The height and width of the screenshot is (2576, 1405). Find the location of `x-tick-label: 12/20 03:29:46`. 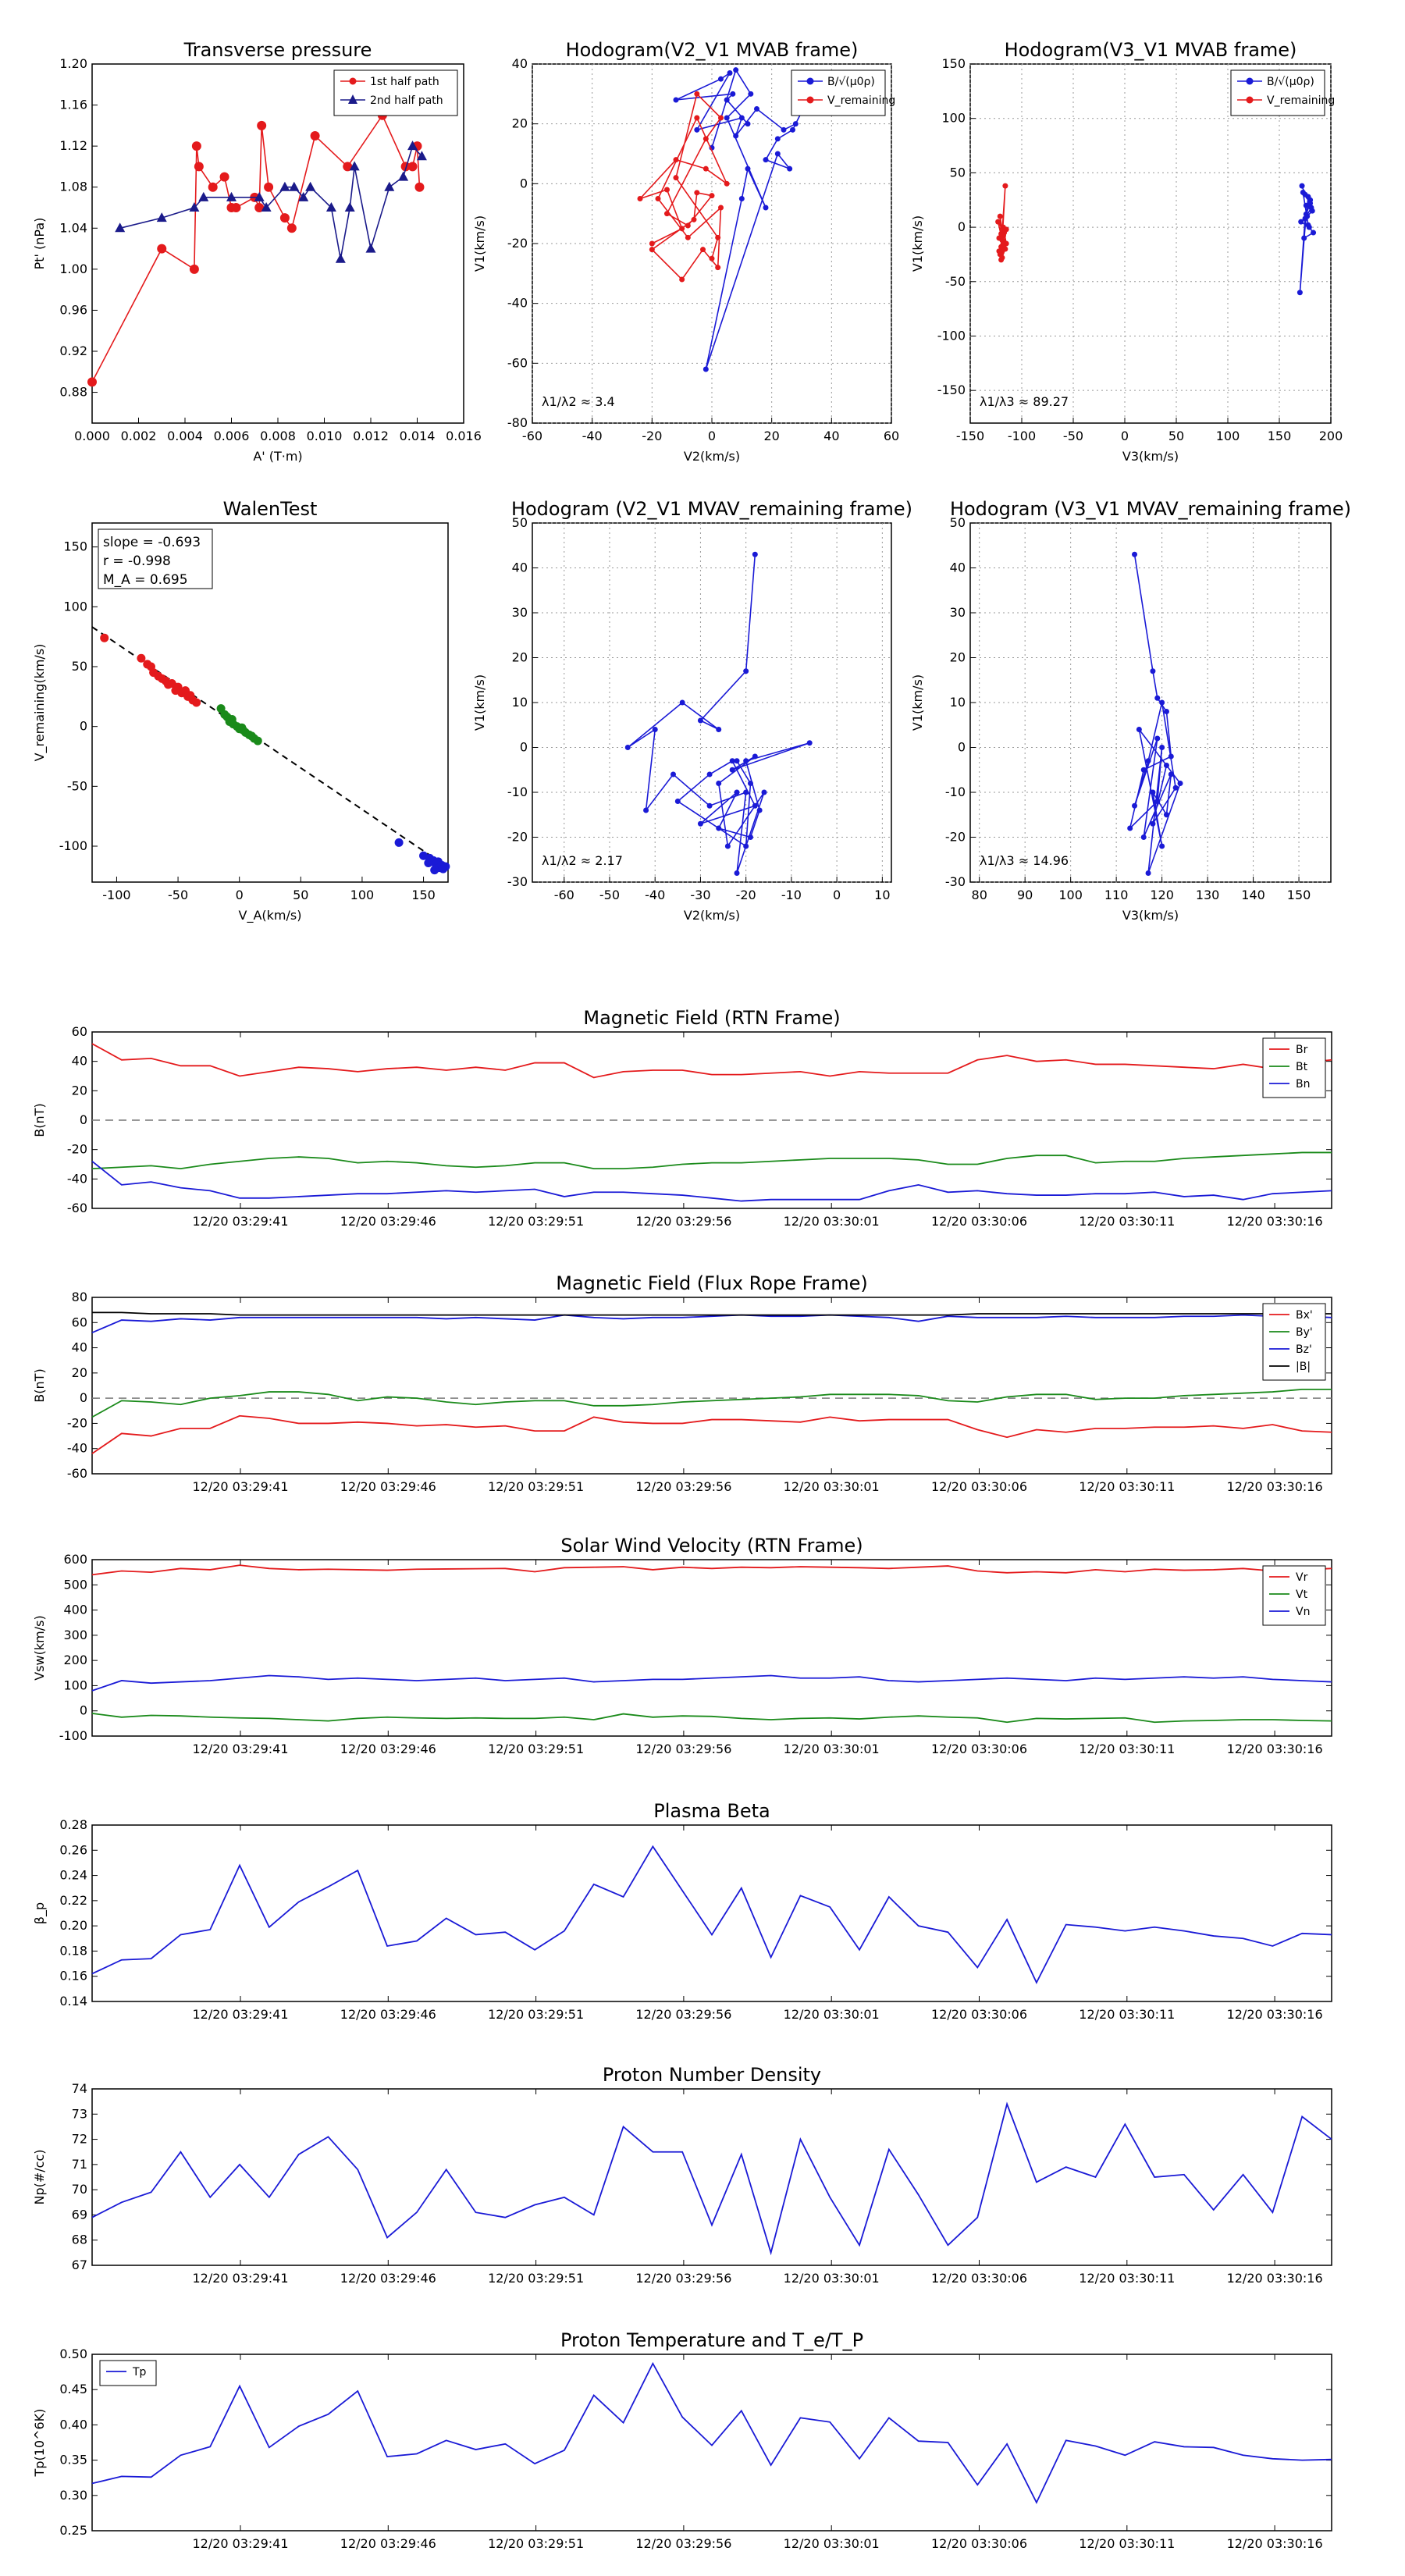

x-tick-label: 12/20 03:29:46 is located at coordinates (388, 1221).